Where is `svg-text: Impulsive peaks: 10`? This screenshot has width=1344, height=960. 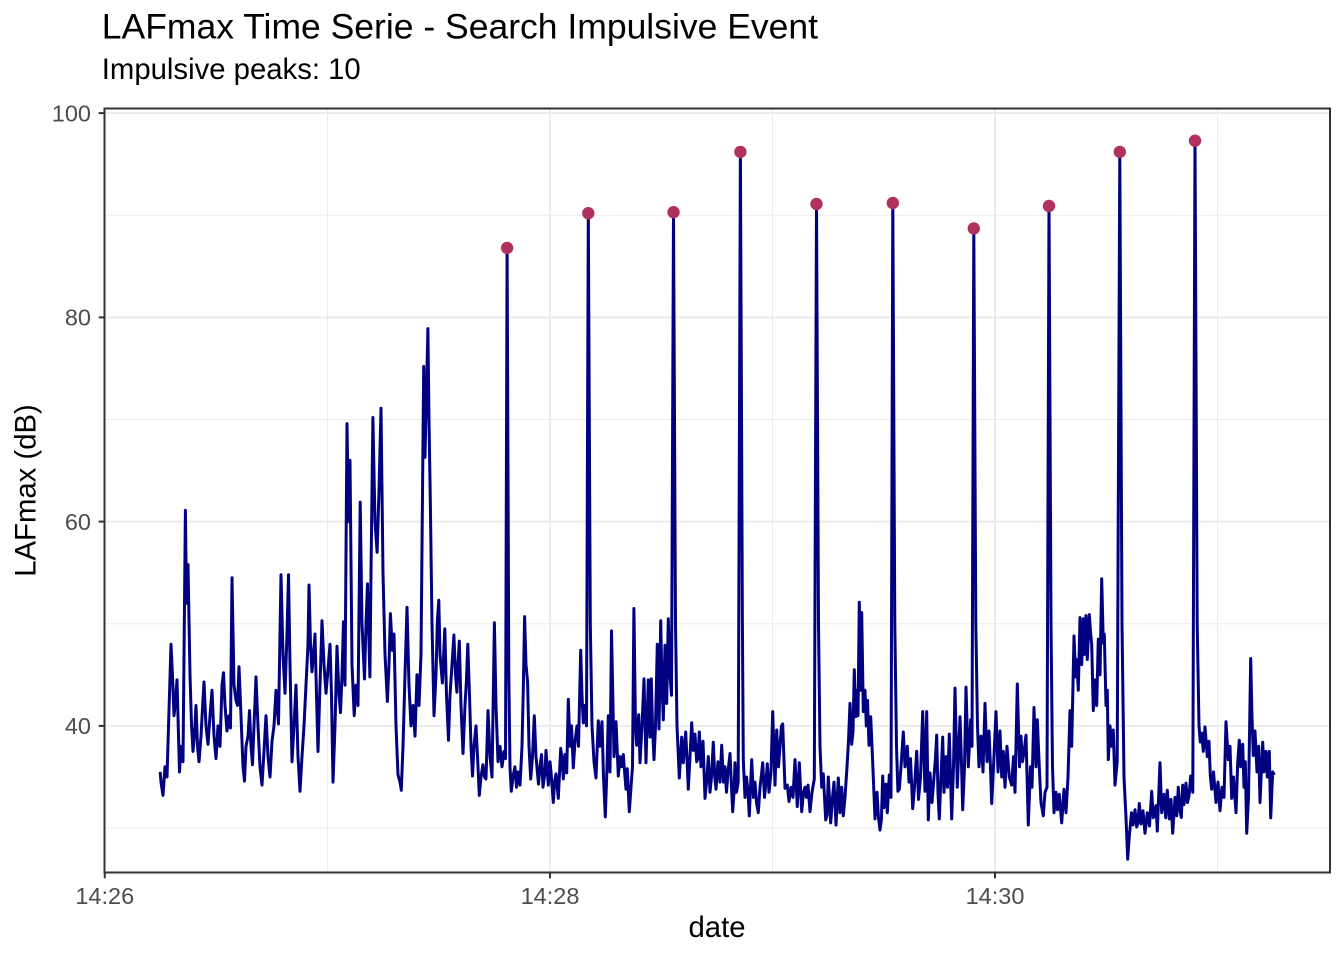
svg-text: Impulsive peaks: 10 is located at coordinates (231, 69).